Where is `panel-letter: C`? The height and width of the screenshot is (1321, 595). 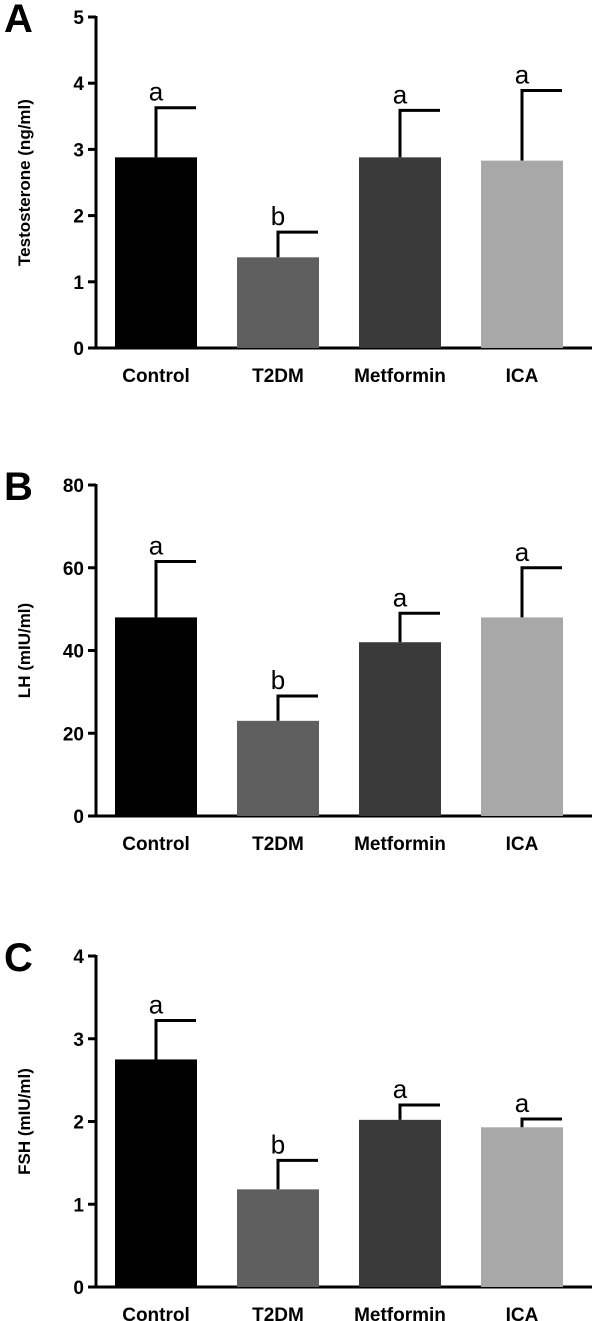
panel-letter: C is located at coordinates (18, 958).